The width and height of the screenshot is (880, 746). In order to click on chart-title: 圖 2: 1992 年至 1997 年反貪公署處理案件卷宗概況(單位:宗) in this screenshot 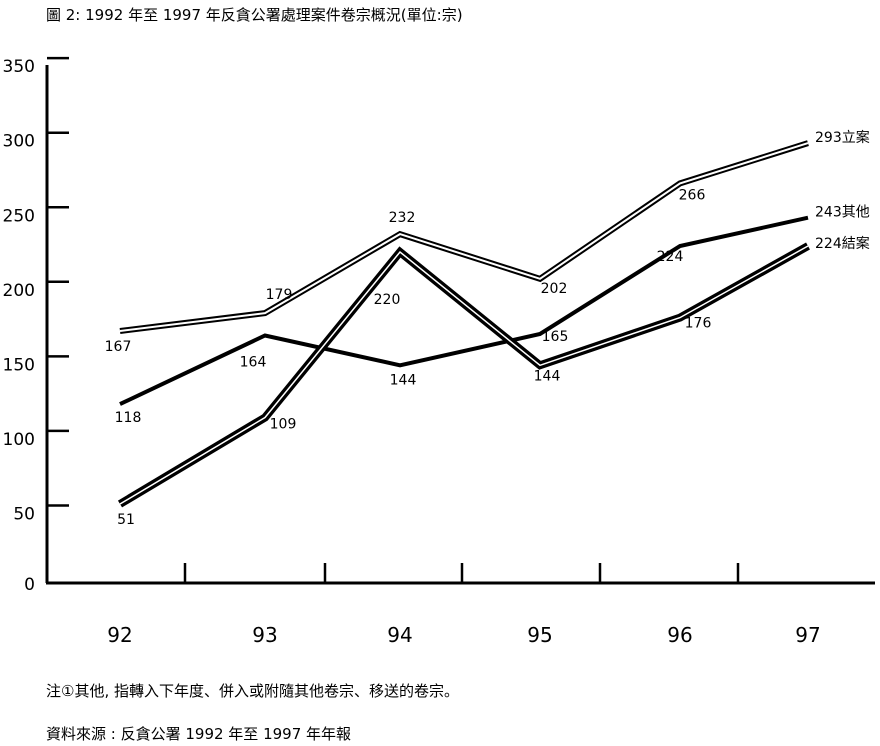, I will do `click(254, 15)`.